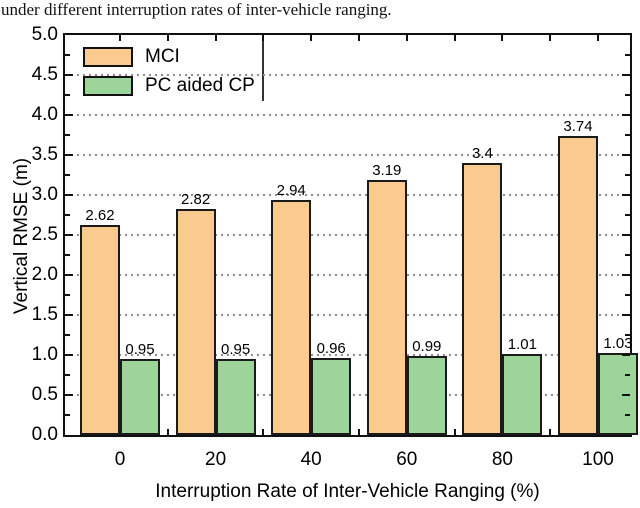 This screenshot has width=640, height=508. What do you see at coordinates (44, 34) in the screenshot?
I see `y-tick-label: 5.0` at bounding box center [44, 34].